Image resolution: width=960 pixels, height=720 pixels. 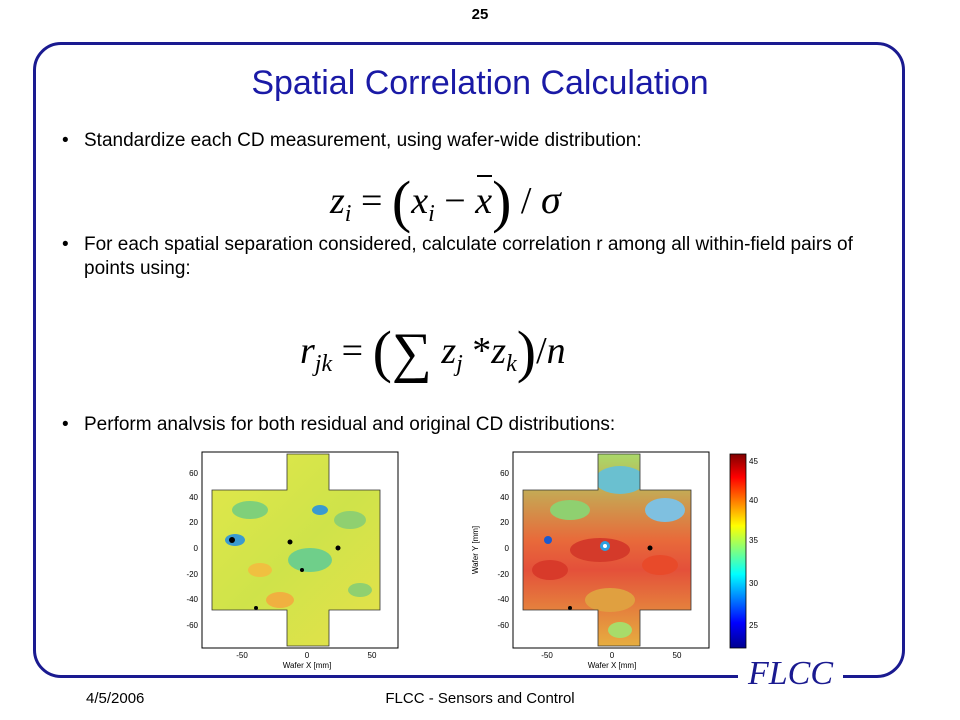 What do you see at coordinates (459, 364) in the screenshot?
I see `eq-subscript: j` at bounding box center [459, 364].